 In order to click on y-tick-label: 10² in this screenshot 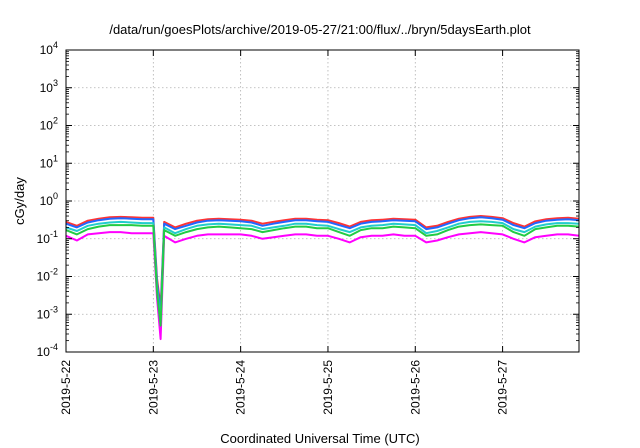, I will do `click(49, 124)`.